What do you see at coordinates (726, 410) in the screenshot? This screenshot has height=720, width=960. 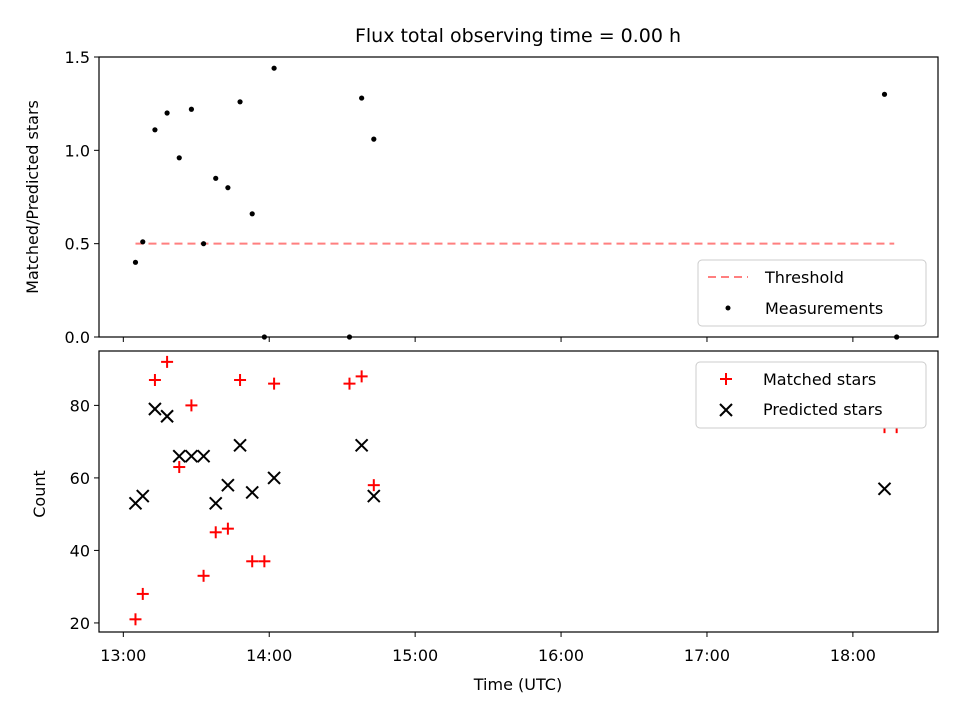 I see `predicted-legend-swatch` at bounding box center [726, 410].